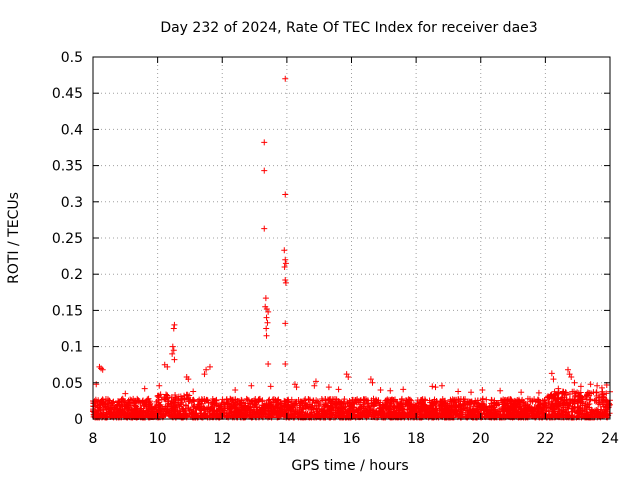  What do you see at coordinates (72, 203) in the screenshot?
I see `y-tick-label: 0.3` at bounding box center [72, 203].